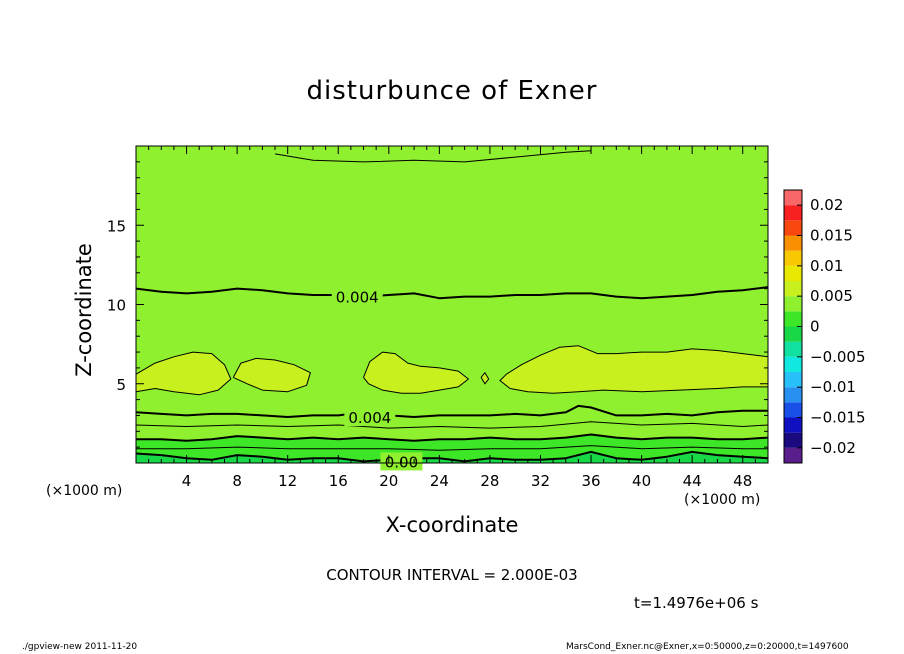 The image size is (904, 654). What do you see at coordinates (831, 296) in the screenshot?
I see `colorbar-tick-label: 0.005` at bounding box center [831, 296].